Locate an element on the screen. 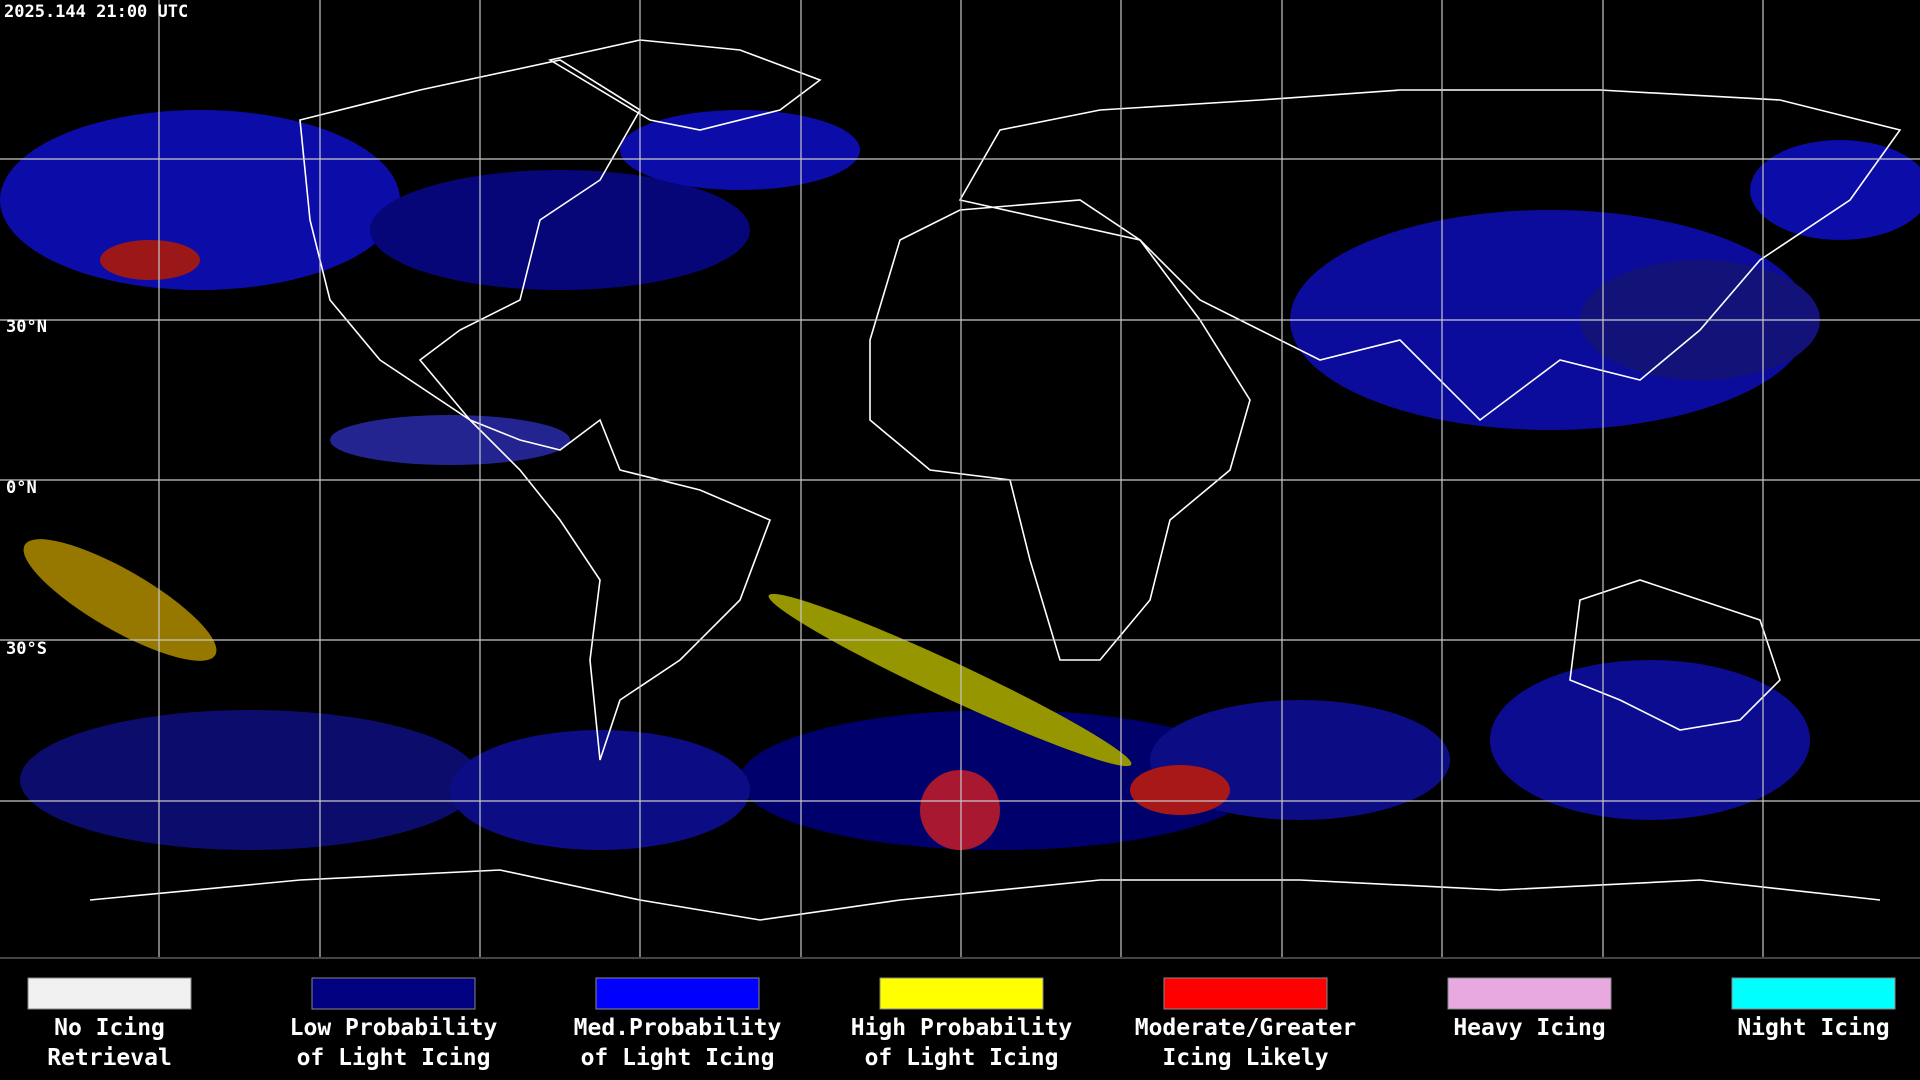  latitude-labels: 30°N 0°N 30°S is located at coordinates (26, 488).